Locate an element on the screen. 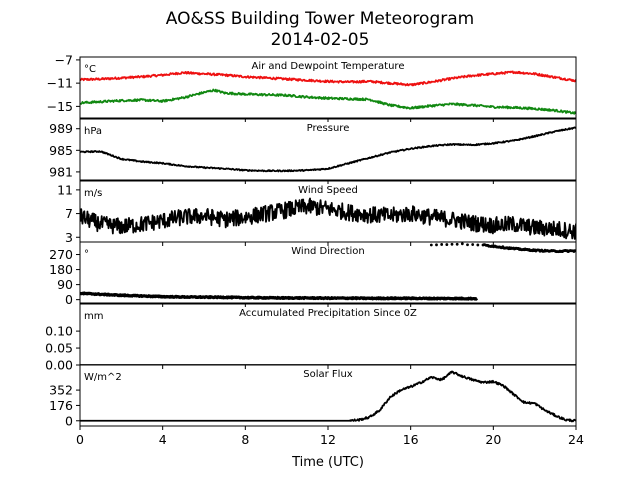 This screenshot has width=640, height=480. x-tick-label: 24 is located at coordinates (576, 439).